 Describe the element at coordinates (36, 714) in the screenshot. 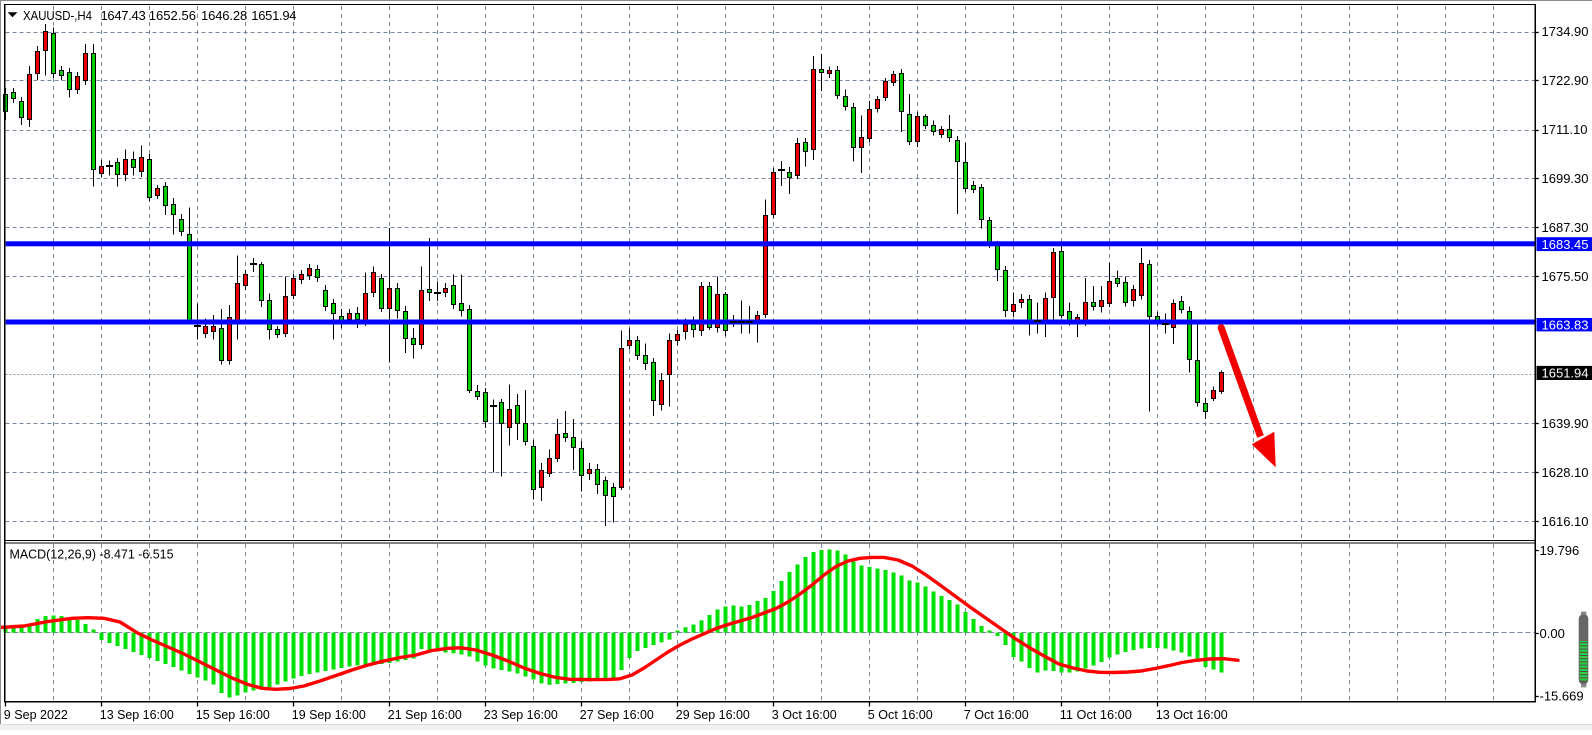

I see `svg-text: 9 Sep 2022` at that location.